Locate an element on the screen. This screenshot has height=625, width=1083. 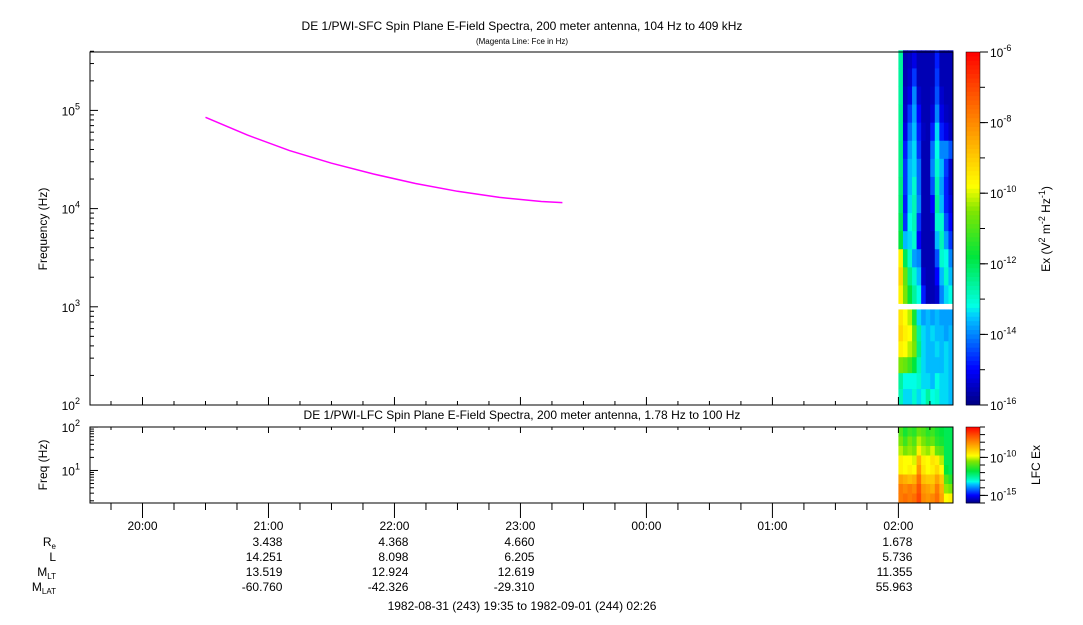
ephemeris-value: 14.251 is located at coordinates (264, 557).